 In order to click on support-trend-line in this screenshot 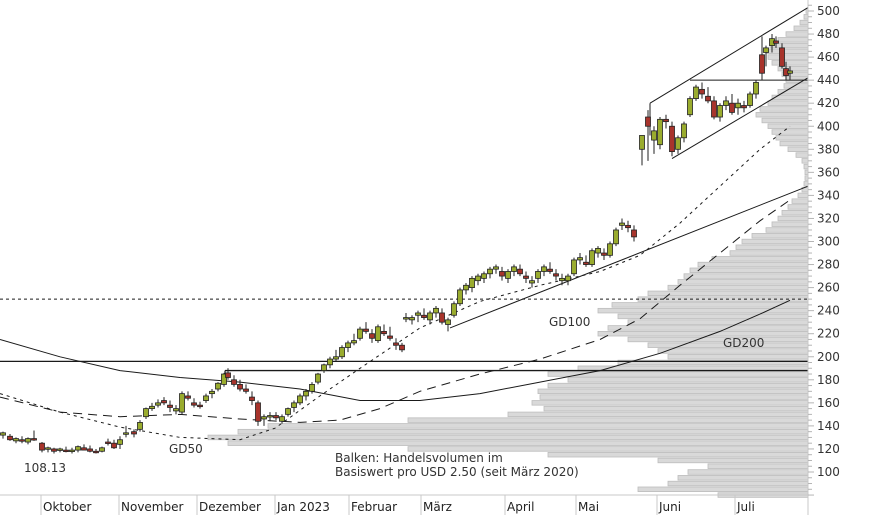, I will do `click(629, 257)`.